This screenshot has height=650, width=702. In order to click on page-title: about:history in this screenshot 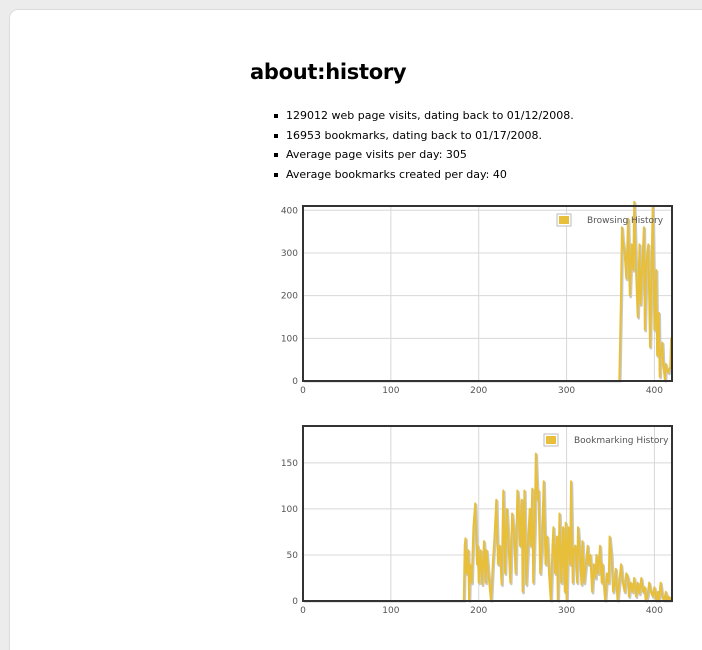, I will do `click(328, 72)`.